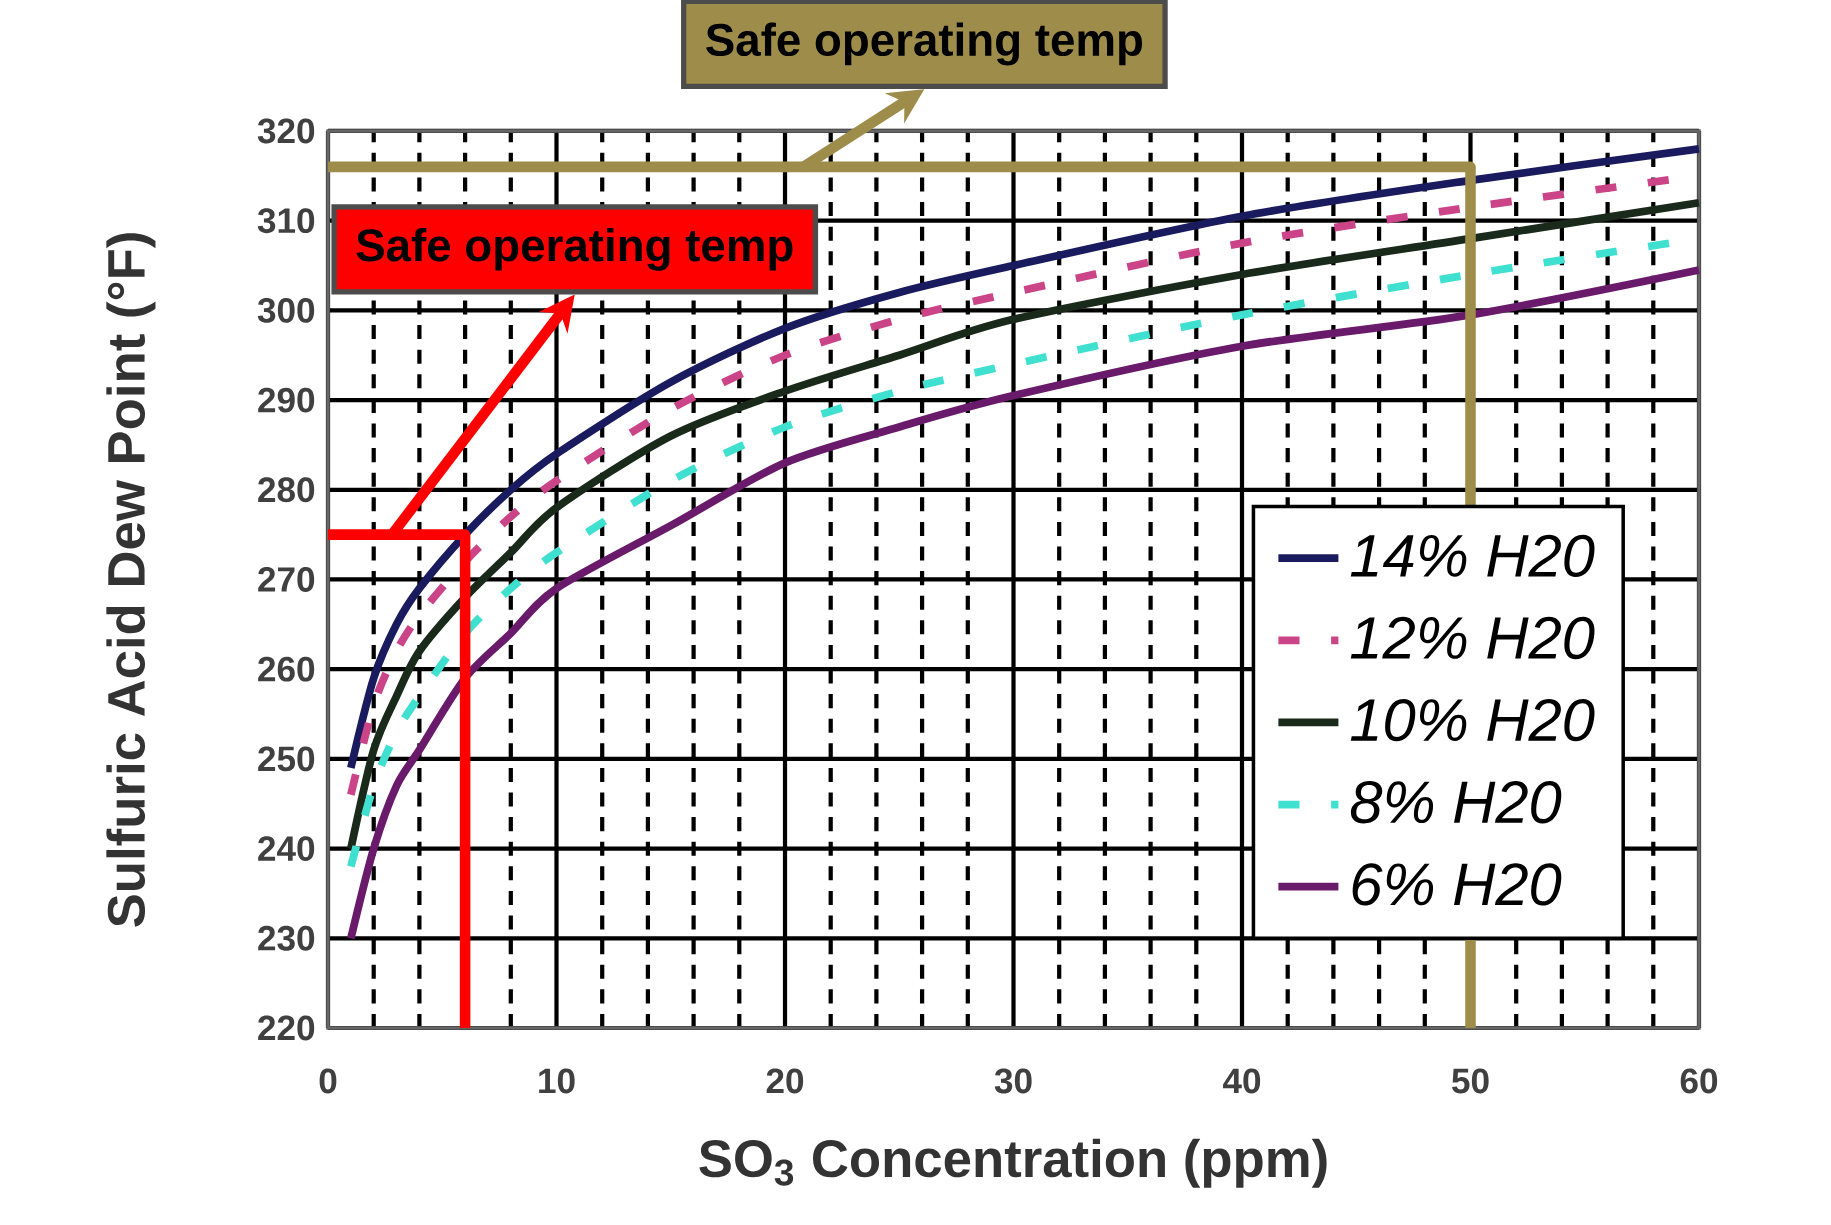 The height and width of the screenshot is (1225, 1831). Describe the element at coordinates (286, 310) in the screenshot. I see `y-tick-label: 300` at that location.